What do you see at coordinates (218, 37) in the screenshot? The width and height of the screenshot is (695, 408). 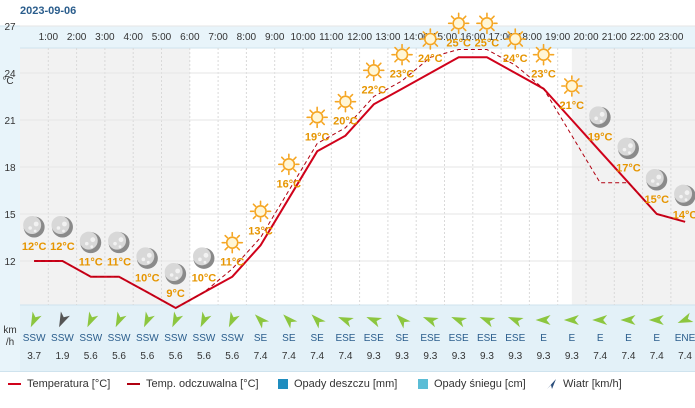 I see `x-tick-label: 7:00` at bounding box center [218, 37].